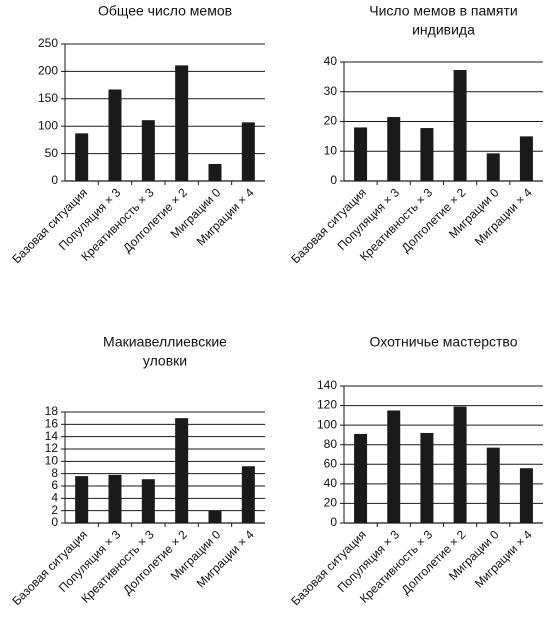 The width and height of the screenshot is (545, 638). I want to click on chart-title: Общее число мемов, so click(165, 11).